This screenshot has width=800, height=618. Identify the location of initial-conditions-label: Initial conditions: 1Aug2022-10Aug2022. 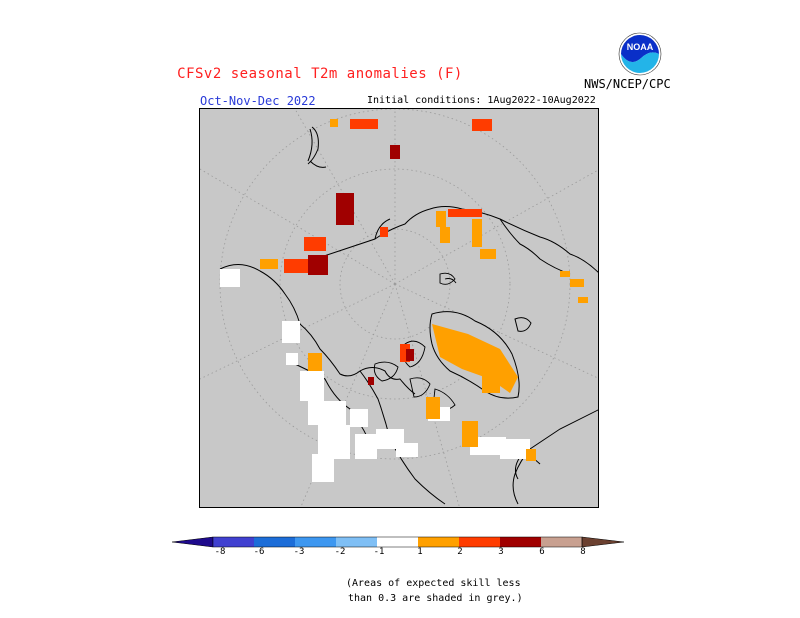
(481, 100).